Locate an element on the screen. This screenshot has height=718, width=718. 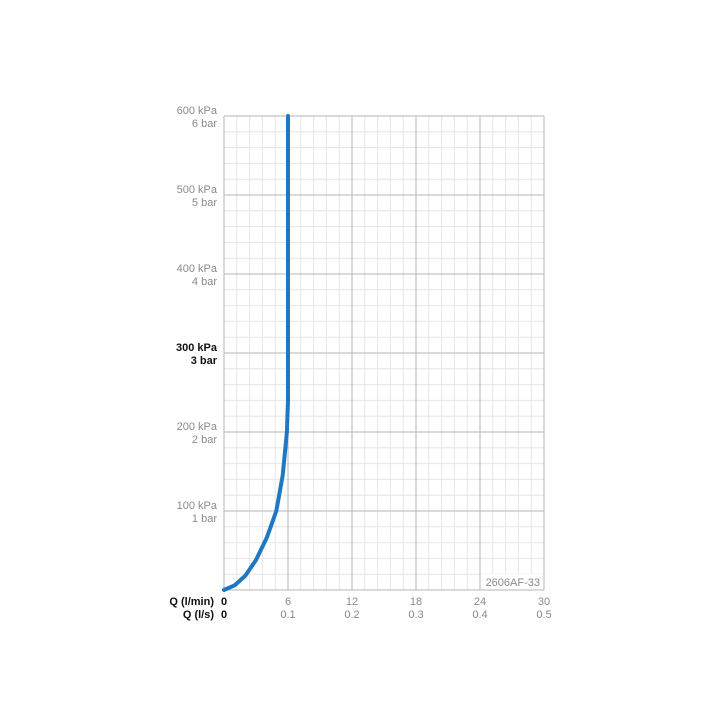
y-tick-label-kpa: 200 kPa is located at coordinates (197, 427).